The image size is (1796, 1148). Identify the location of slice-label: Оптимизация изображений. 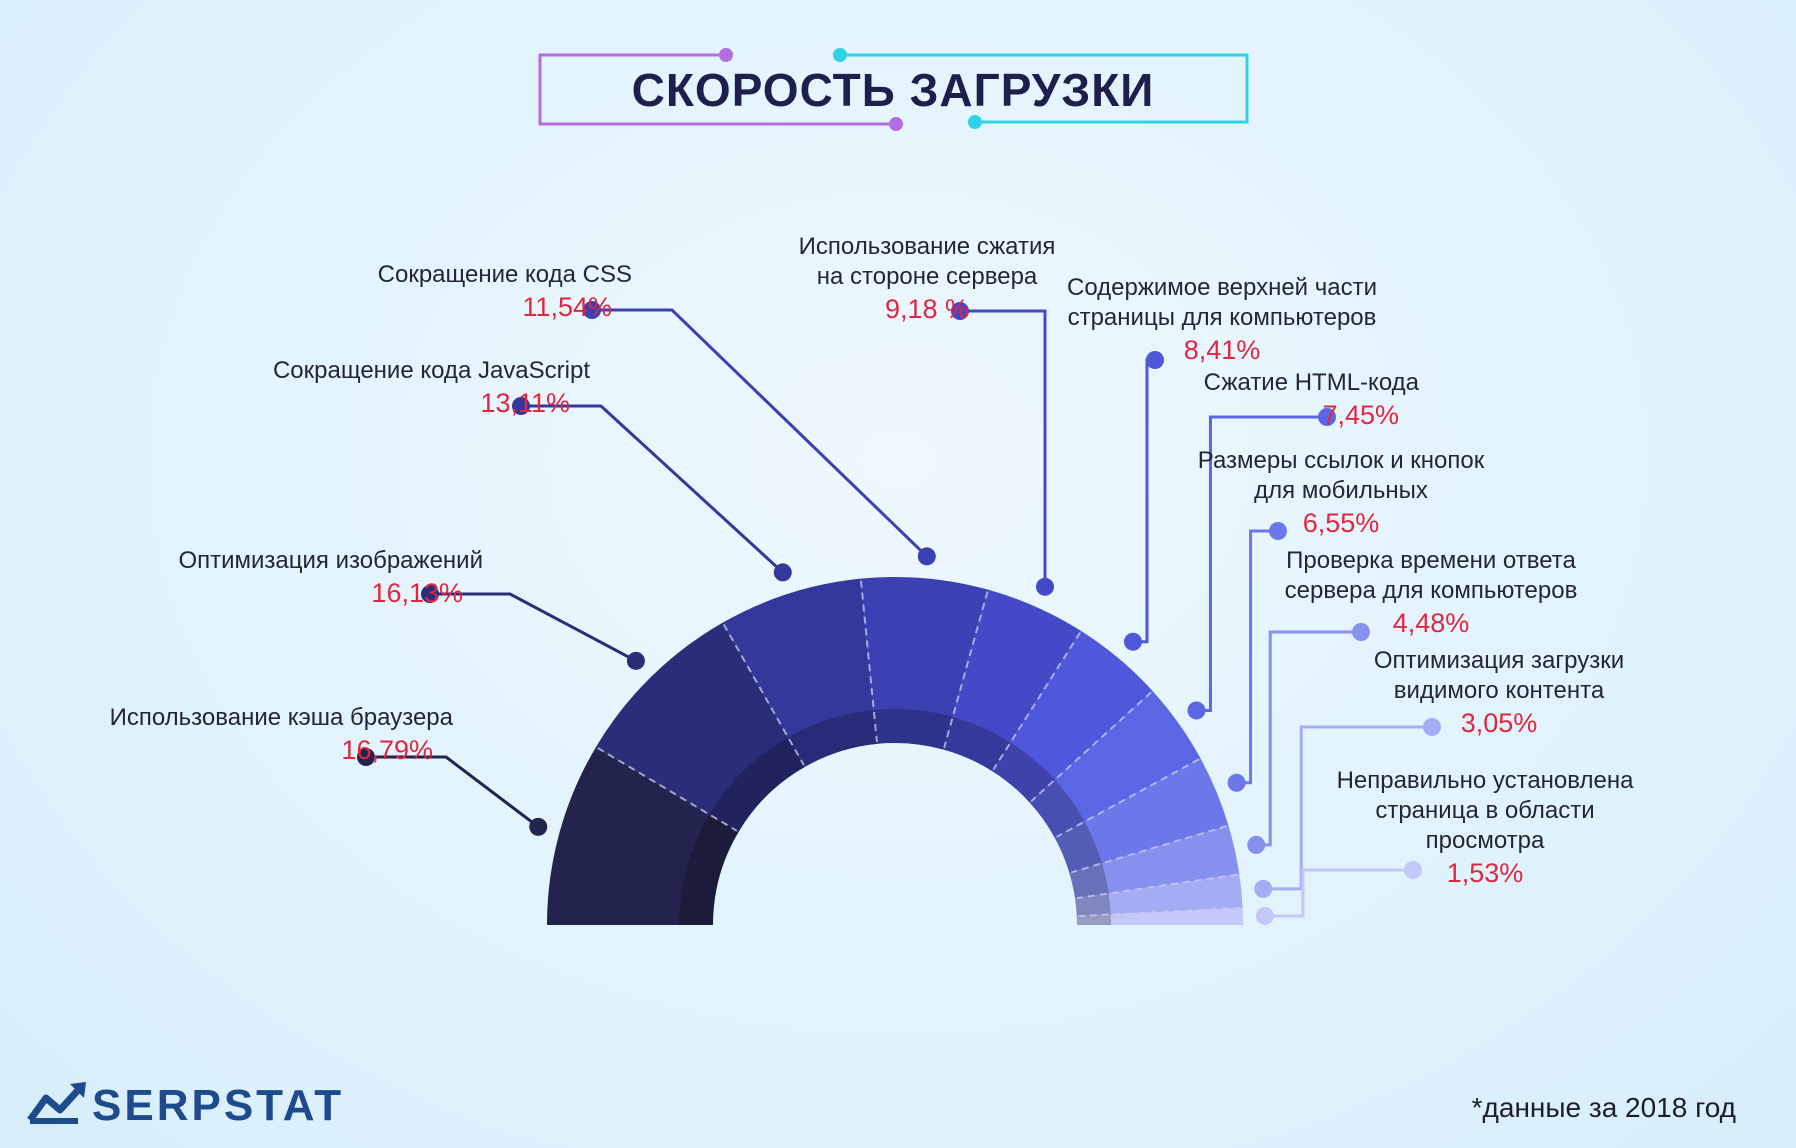
(330, 560).